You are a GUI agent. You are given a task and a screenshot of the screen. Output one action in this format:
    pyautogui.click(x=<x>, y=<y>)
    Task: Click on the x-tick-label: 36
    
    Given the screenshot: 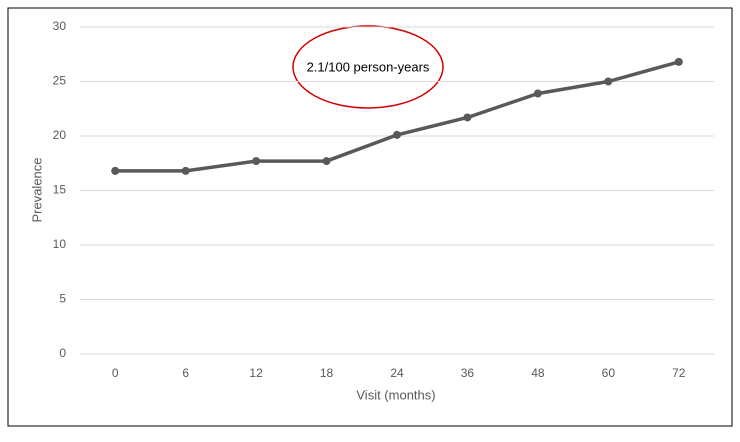 What is the action you would take?
    pyautogui.click(x=468, y=373)
    